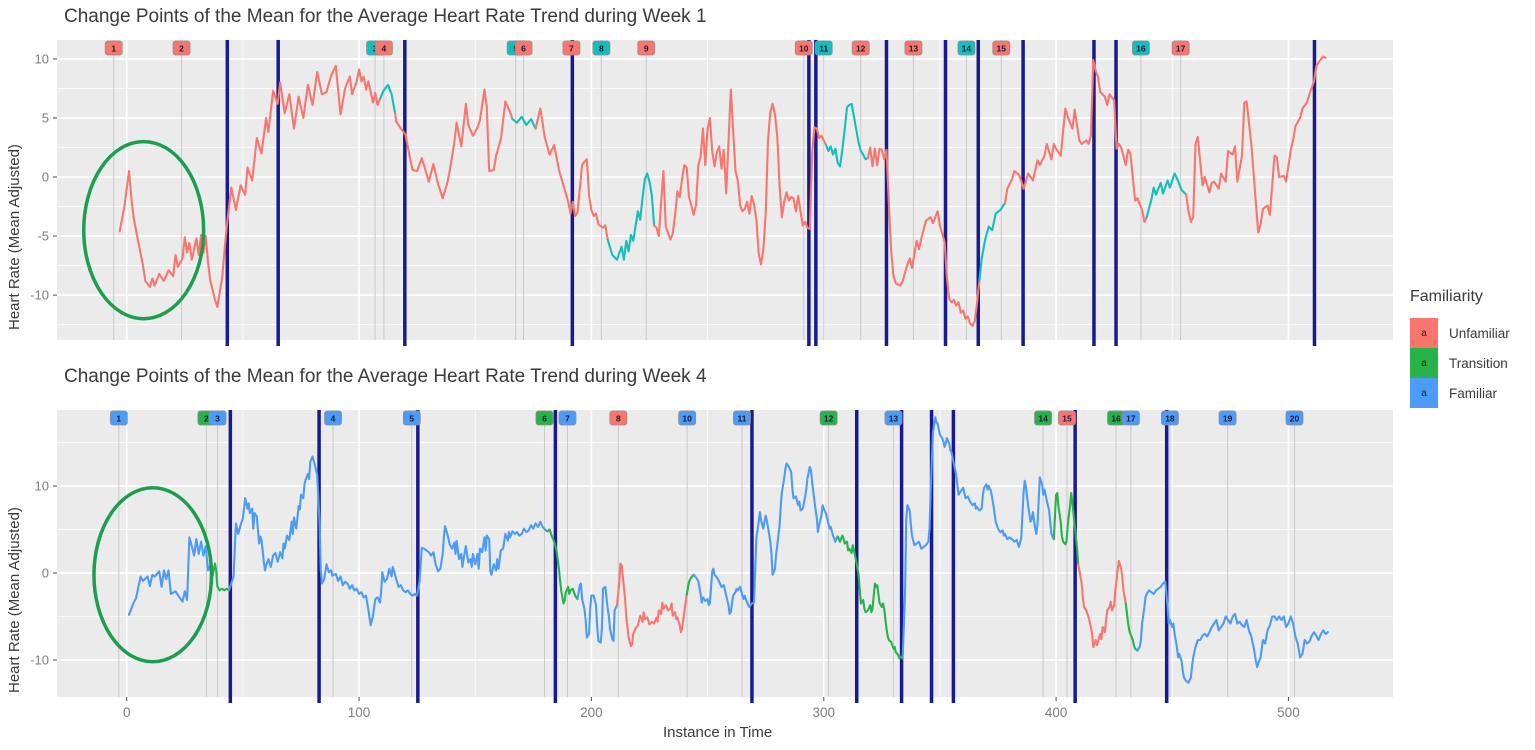 The height and width of the screenshot is (750, 1535). Describe the element at coordinates (1170, 419) in the screenshot. I see `svg-text: 18` at that location.